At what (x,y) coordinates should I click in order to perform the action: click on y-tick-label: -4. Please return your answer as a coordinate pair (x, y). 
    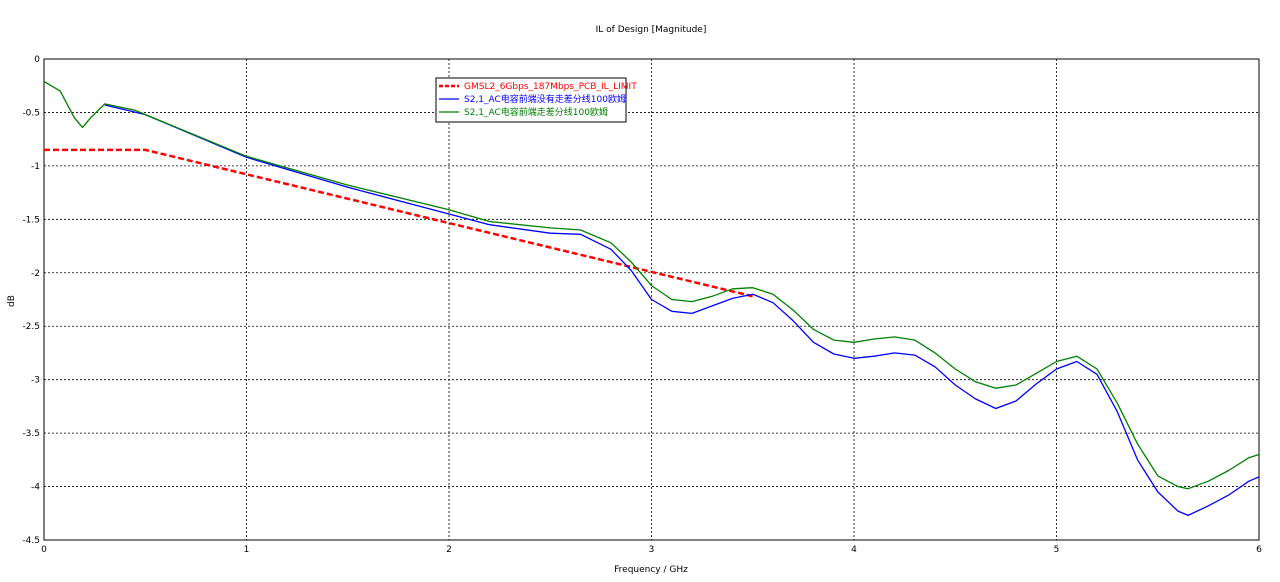
    Looking at the image, I should click on (35, 488).